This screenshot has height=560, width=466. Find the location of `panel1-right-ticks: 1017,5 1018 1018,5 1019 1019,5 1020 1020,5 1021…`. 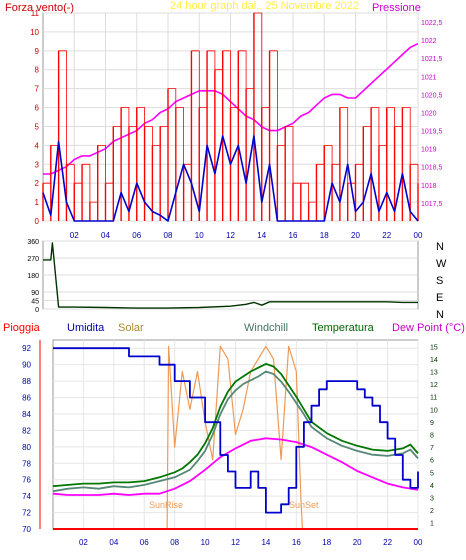

panel1-right-ticks: 1017,5 1018 1018,5 1019 1019,5 1020 1020,5 1021… is located at coordinates (432, 114).